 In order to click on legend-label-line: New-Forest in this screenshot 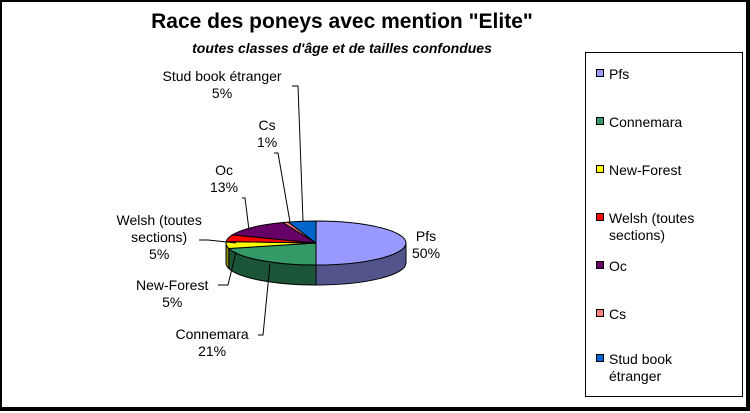, I will do `click(645, 170)`.